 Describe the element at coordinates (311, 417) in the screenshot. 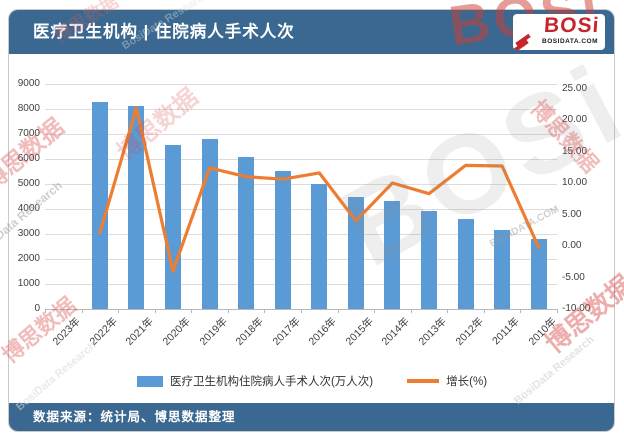

I see `footer-bar: 数据来源：统计局、博思数据整理` at that location.